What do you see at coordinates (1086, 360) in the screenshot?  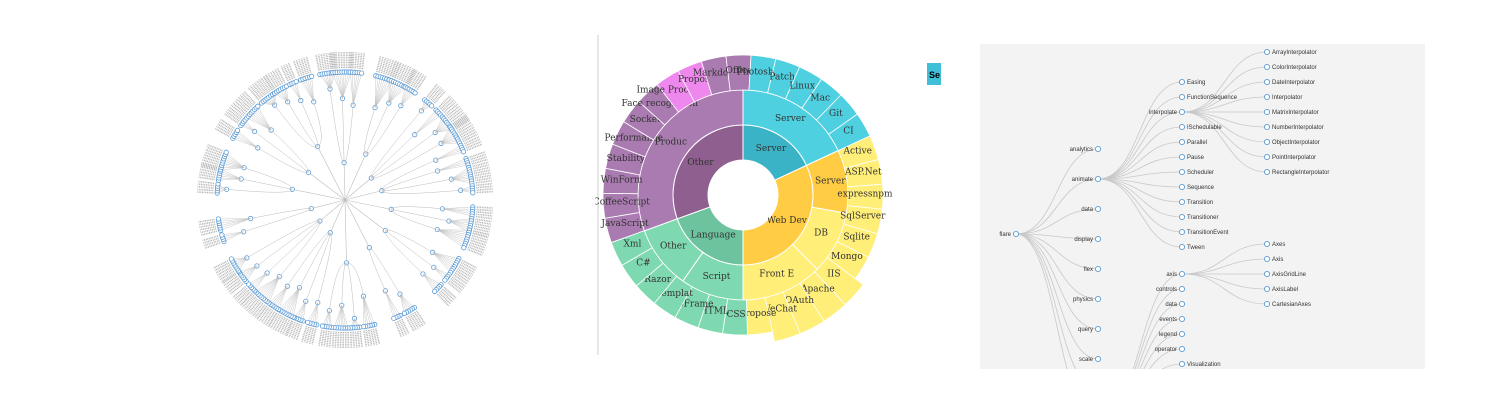 I see `tree-level1-label: scale` at bounding box center [1086, 360].